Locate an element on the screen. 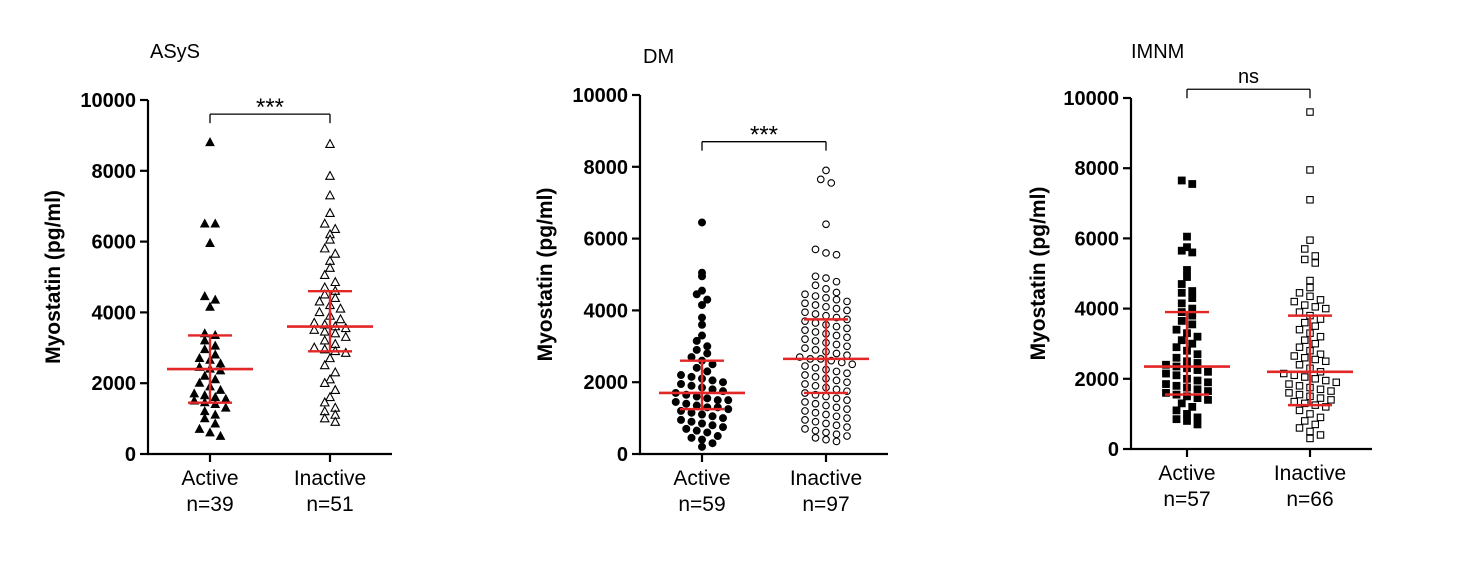 This screenshot has width=1470, height=564. x-tick-label: Active is located at coordinates (701, 478).